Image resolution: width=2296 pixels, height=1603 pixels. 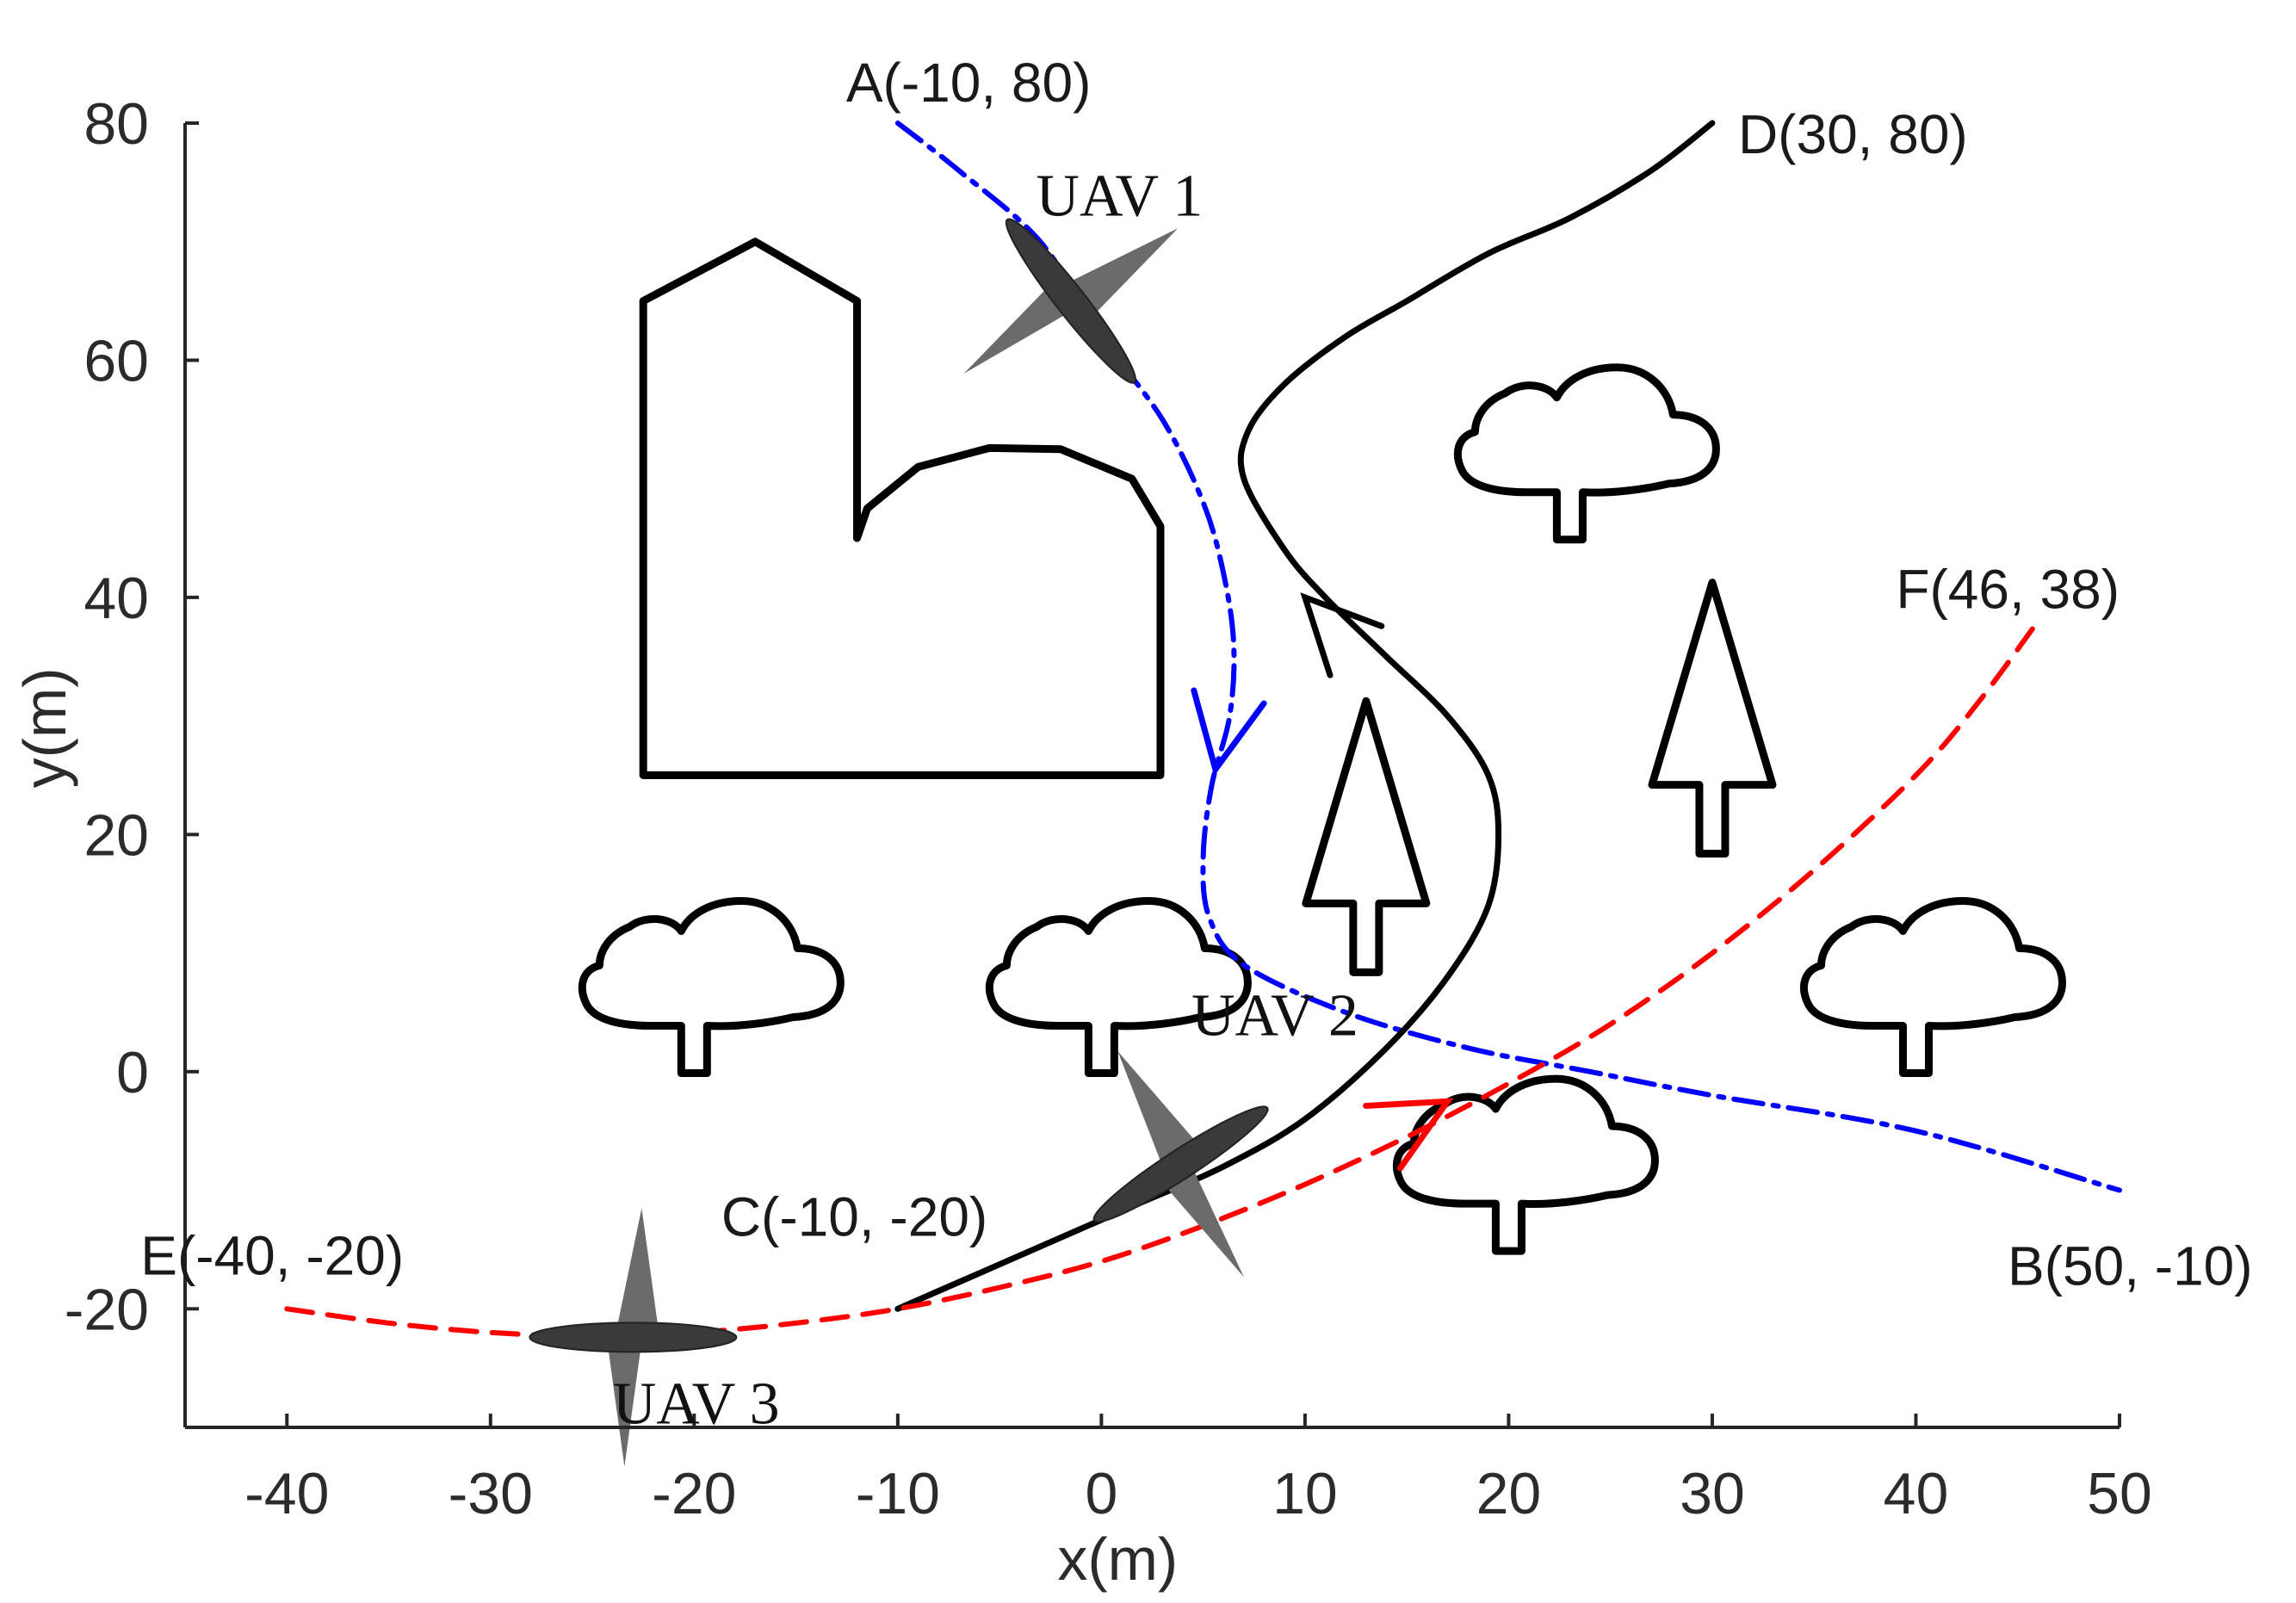 I want to click on building-obstacle, so click(x=902, y=508).